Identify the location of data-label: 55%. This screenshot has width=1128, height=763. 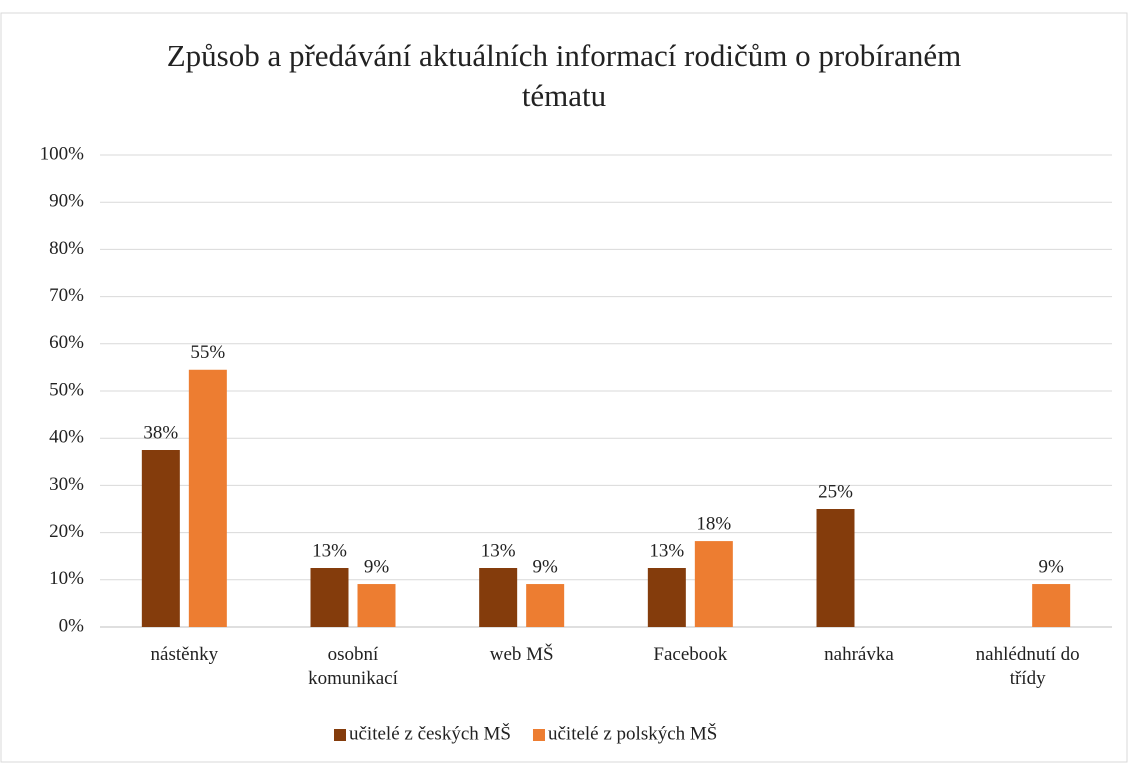
(207, 352).